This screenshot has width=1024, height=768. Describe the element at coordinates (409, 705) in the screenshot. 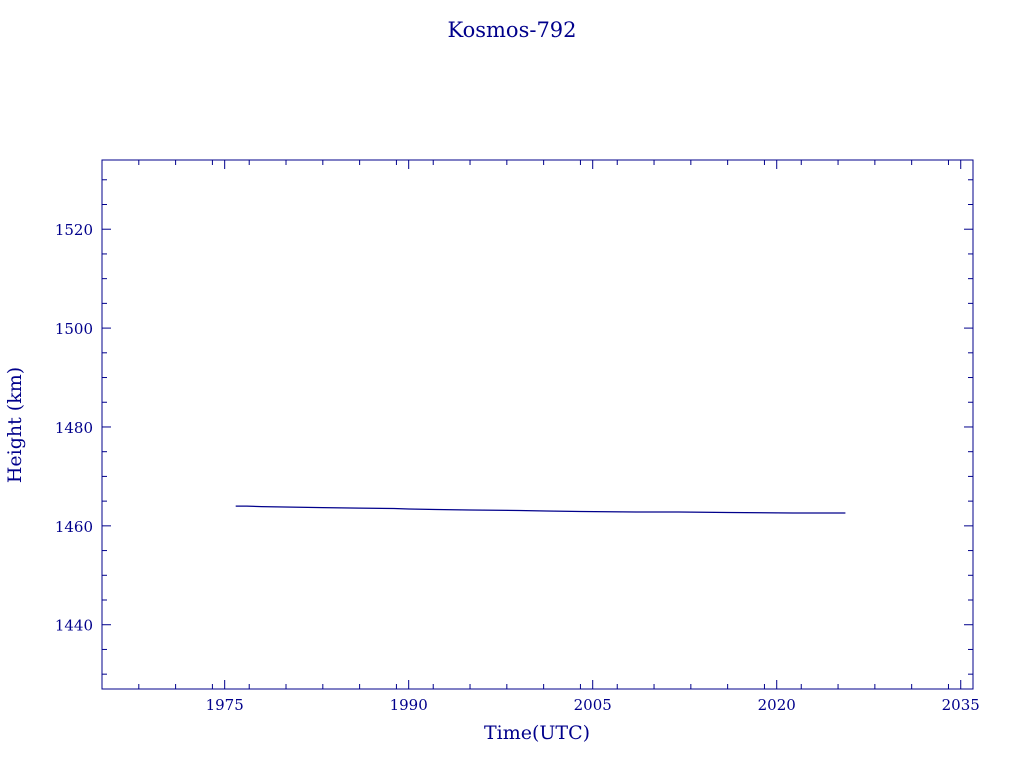

I see `x-tick-label: 1990` at that location.